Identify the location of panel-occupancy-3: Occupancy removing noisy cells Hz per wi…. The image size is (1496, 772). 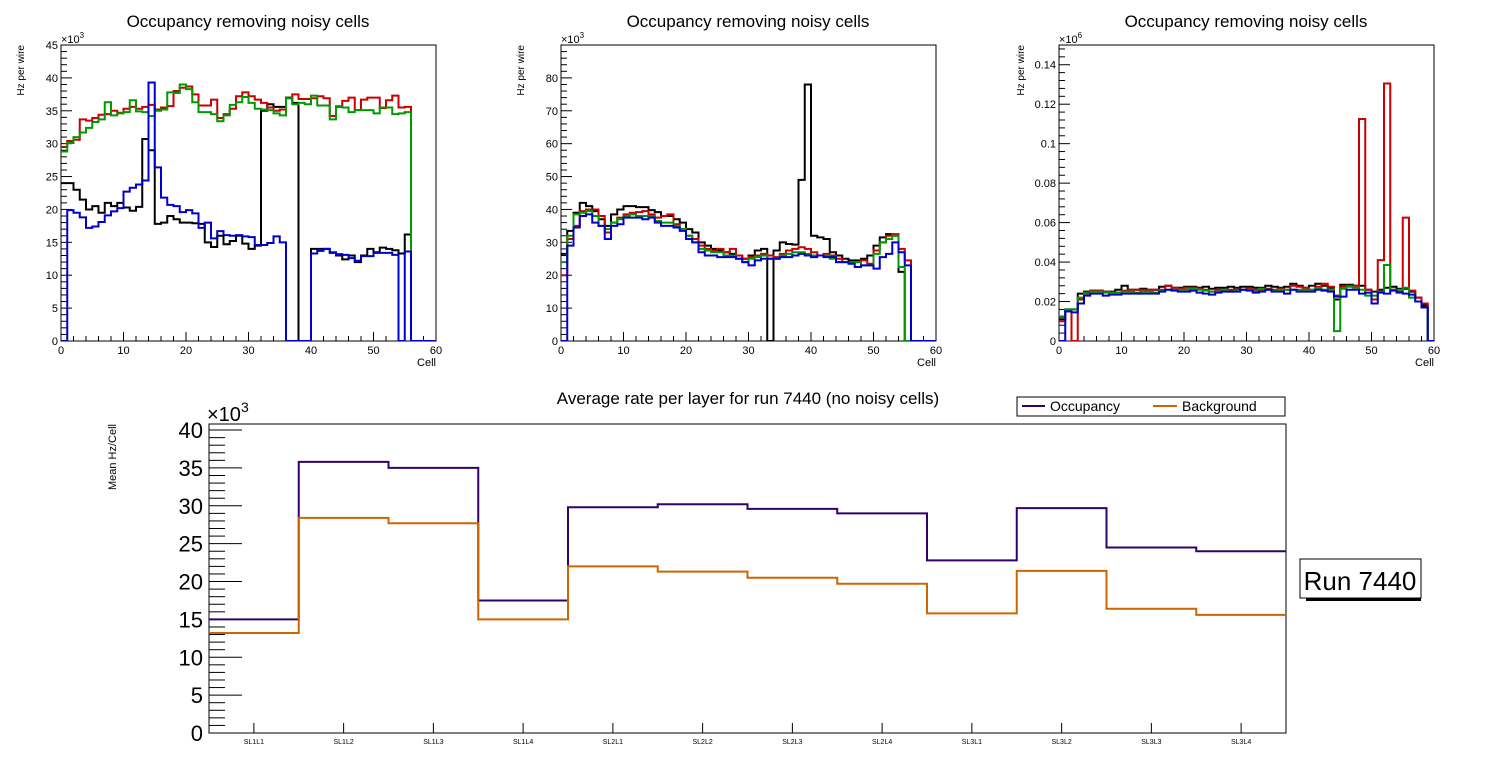
(1228, 190).